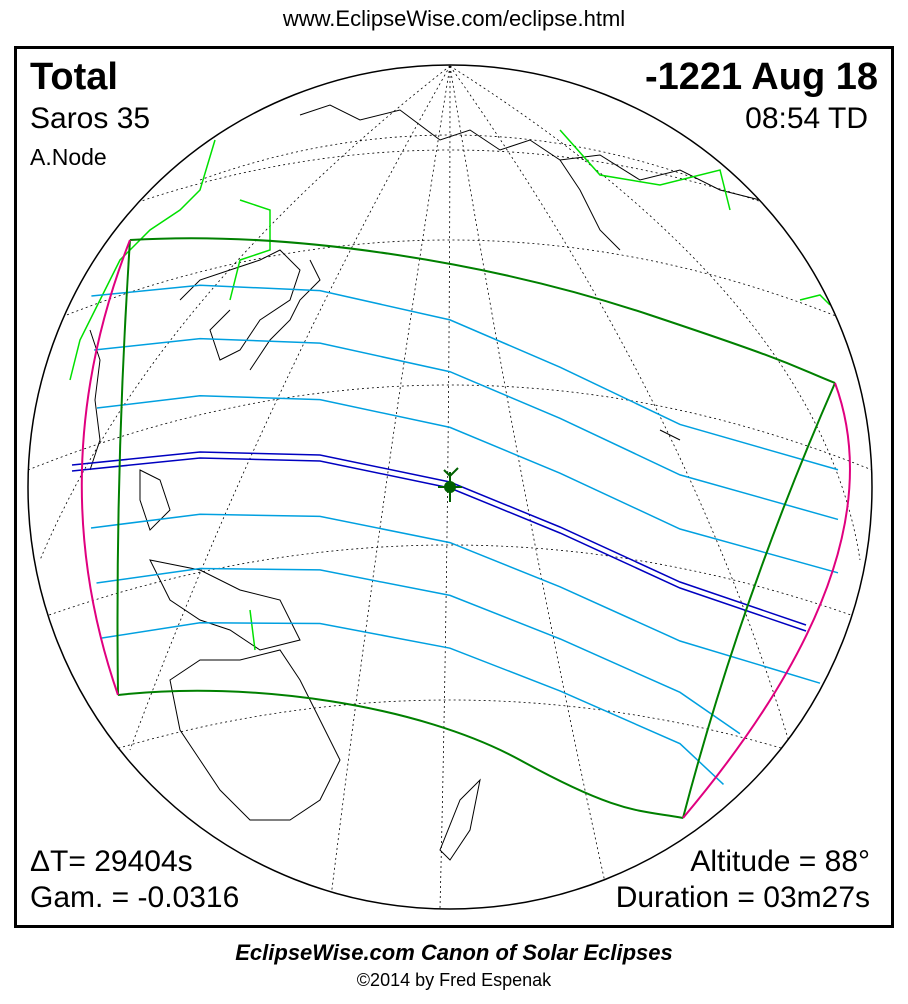 This screenshot has width=908, height=1004. I want to click on copyright: ©2014 by Fred Espenak, so click(454, 980).